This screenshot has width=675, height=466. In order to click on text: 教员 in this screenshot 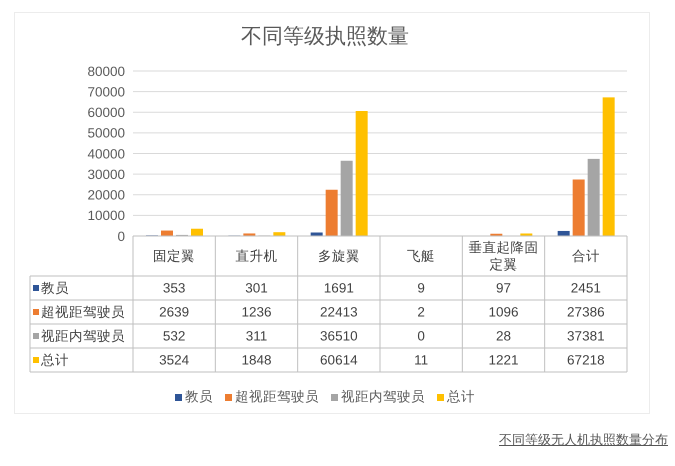, I will do `click(199, 396)`.